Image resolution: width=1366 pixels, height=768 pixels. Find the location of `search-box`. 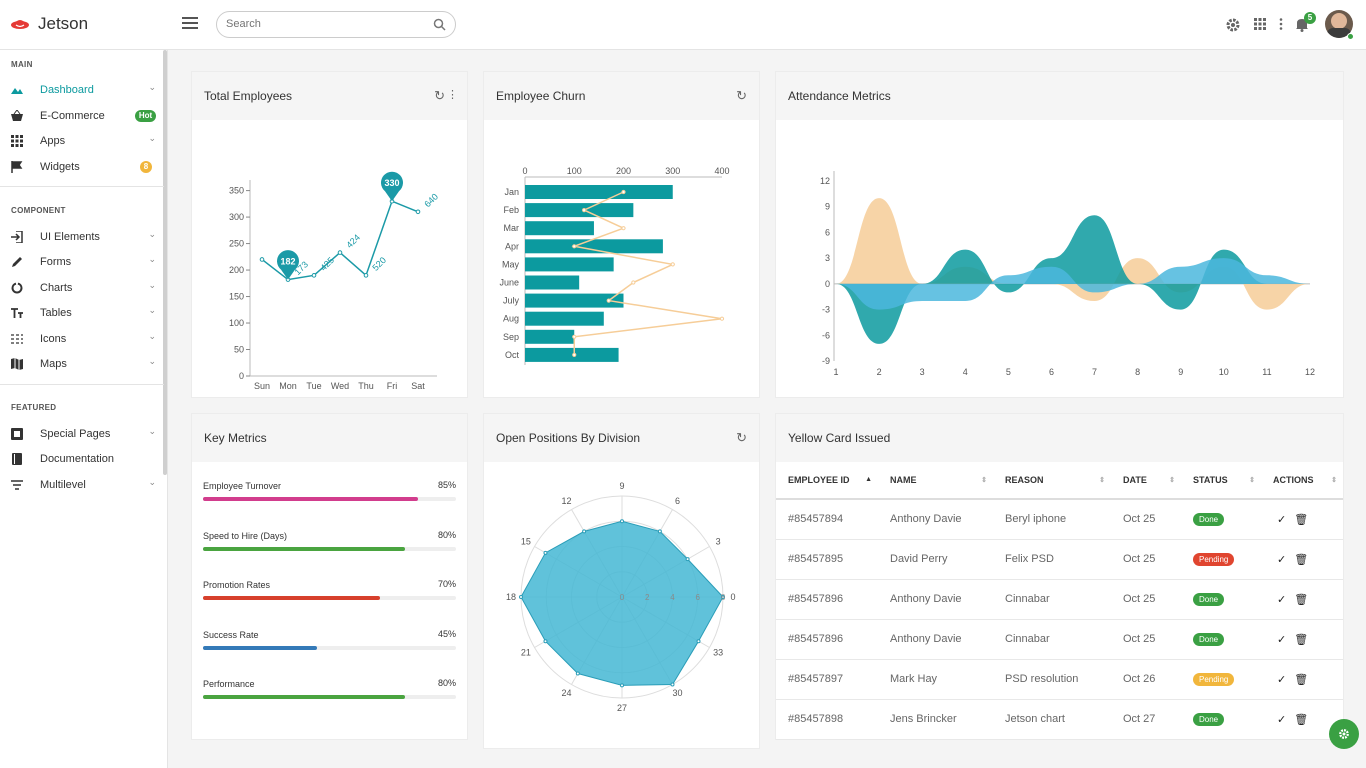

search-box is located at coordinates (336, 24).